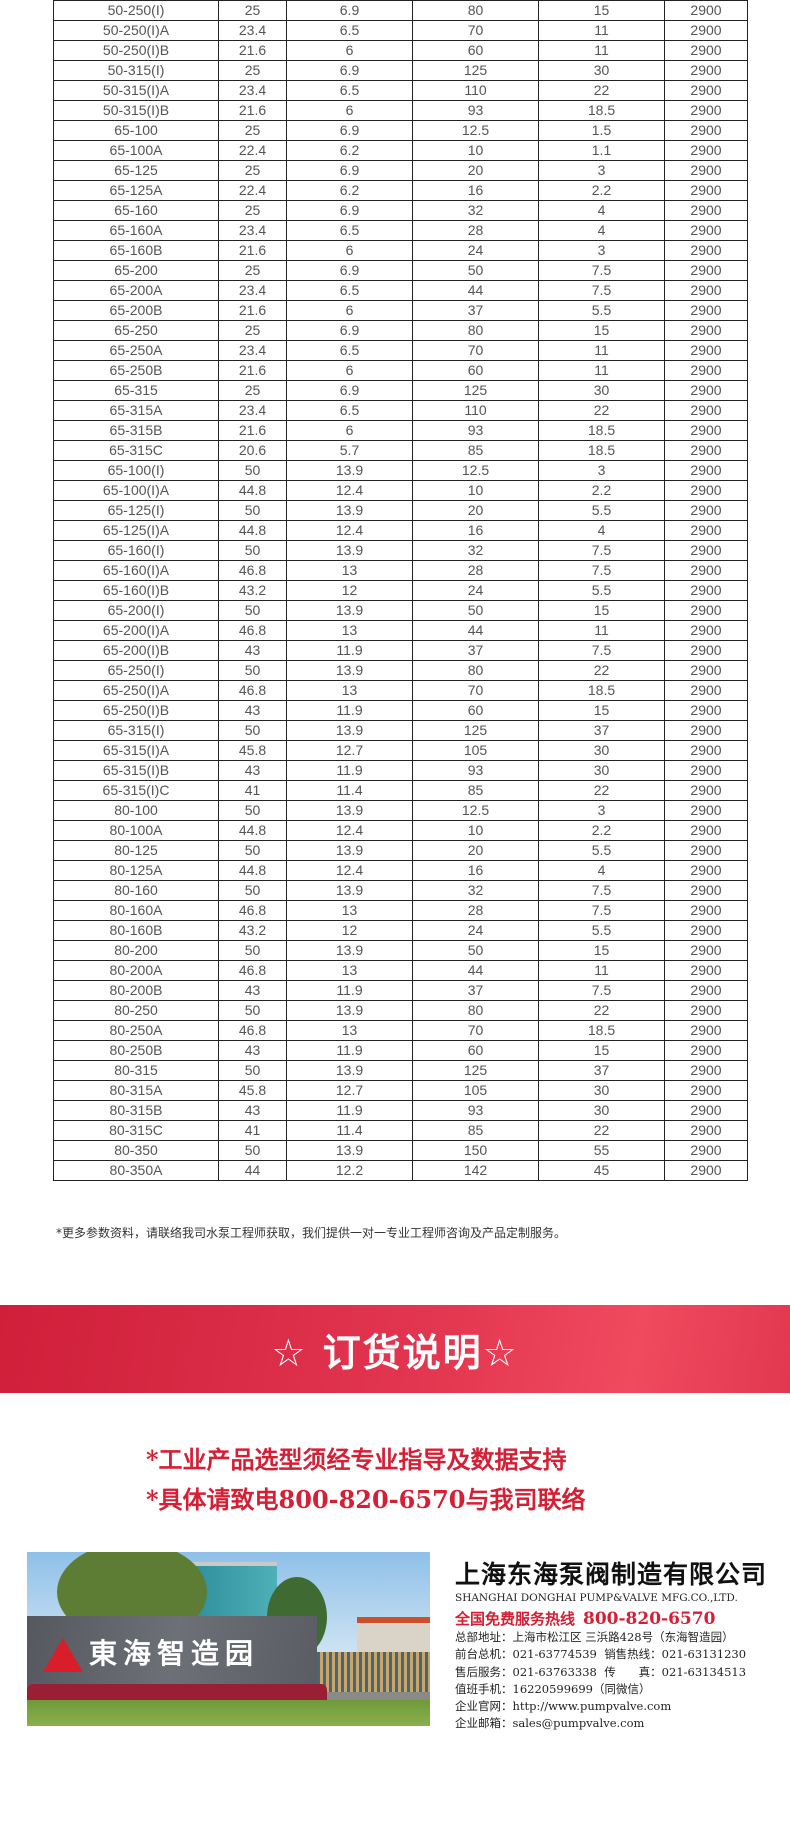  I want to click on donghai-logo-icon, so click(63, 1655).